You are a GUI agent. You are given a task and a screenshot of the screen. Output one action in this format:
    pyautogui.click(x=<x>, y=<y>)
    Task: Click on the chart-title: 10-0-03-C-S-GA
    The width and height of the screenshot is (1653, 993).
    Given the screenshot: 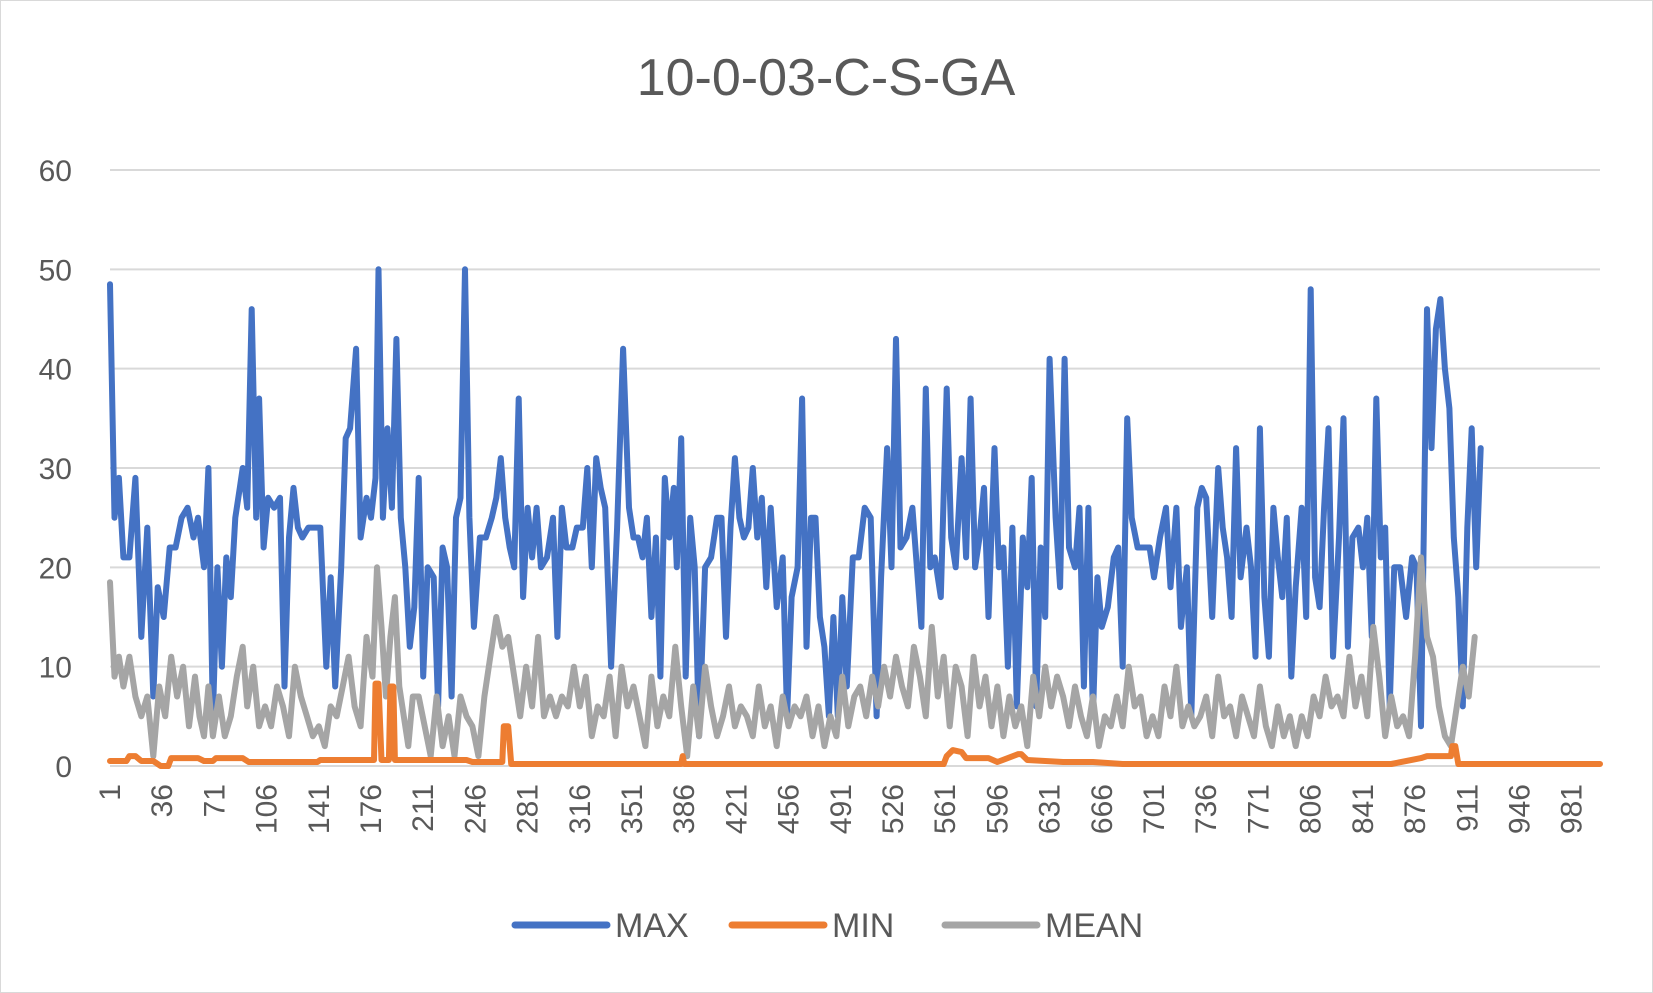 What is the action you would take?
    pyautogui.click(x=826, y=78)
    